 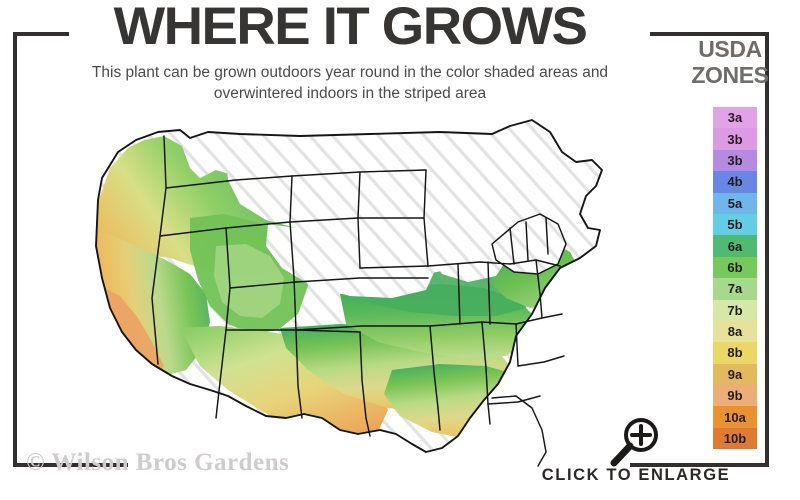 I want to click on legend-zone-5b-5: 5b, so click(x=735, y=224).